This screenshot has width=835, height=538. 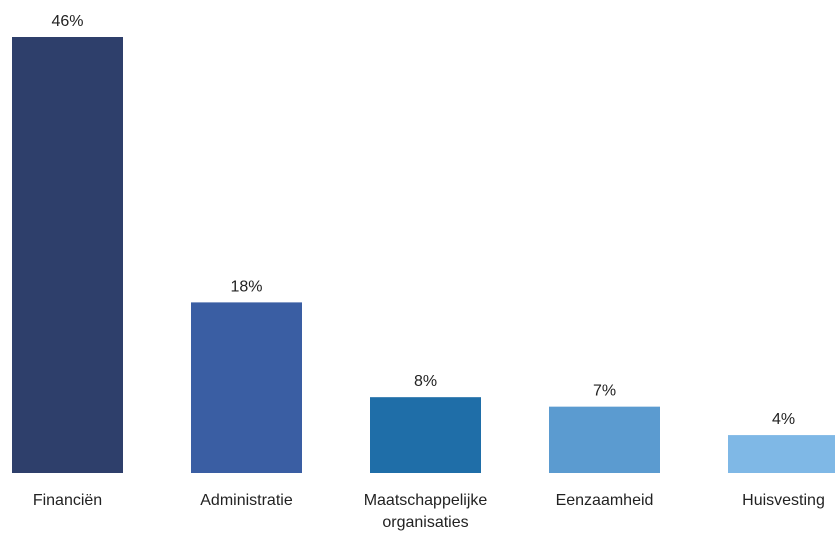 What do you see at coordinates (425, 381) in the screenshot?
I see `value-label-maatschappelijke-organisaties: 8%` at bounding box center [425, 381].